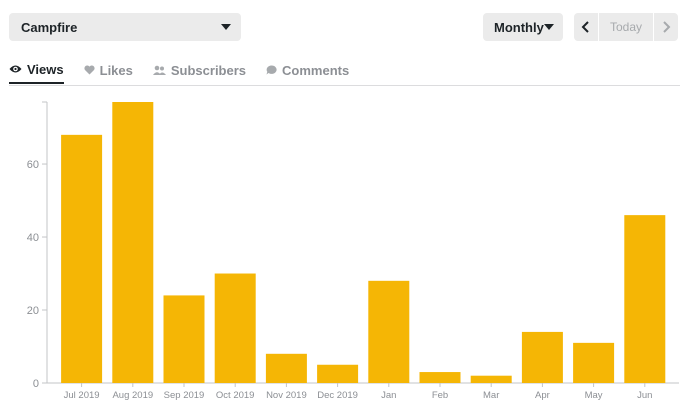  I want to click on x-tick-label: Mar, so click(491, 395).